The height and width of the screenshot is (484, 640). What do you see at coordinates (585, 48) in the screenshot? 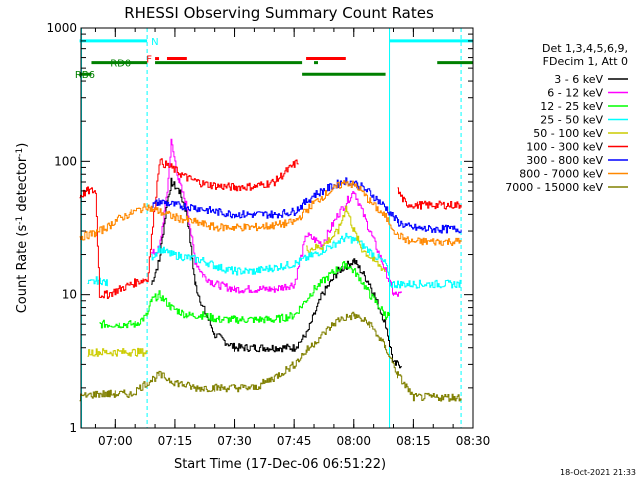
I see `legend-header-line1: Det 1,3,4,5,6,9,` at bounding box center [585, 48].